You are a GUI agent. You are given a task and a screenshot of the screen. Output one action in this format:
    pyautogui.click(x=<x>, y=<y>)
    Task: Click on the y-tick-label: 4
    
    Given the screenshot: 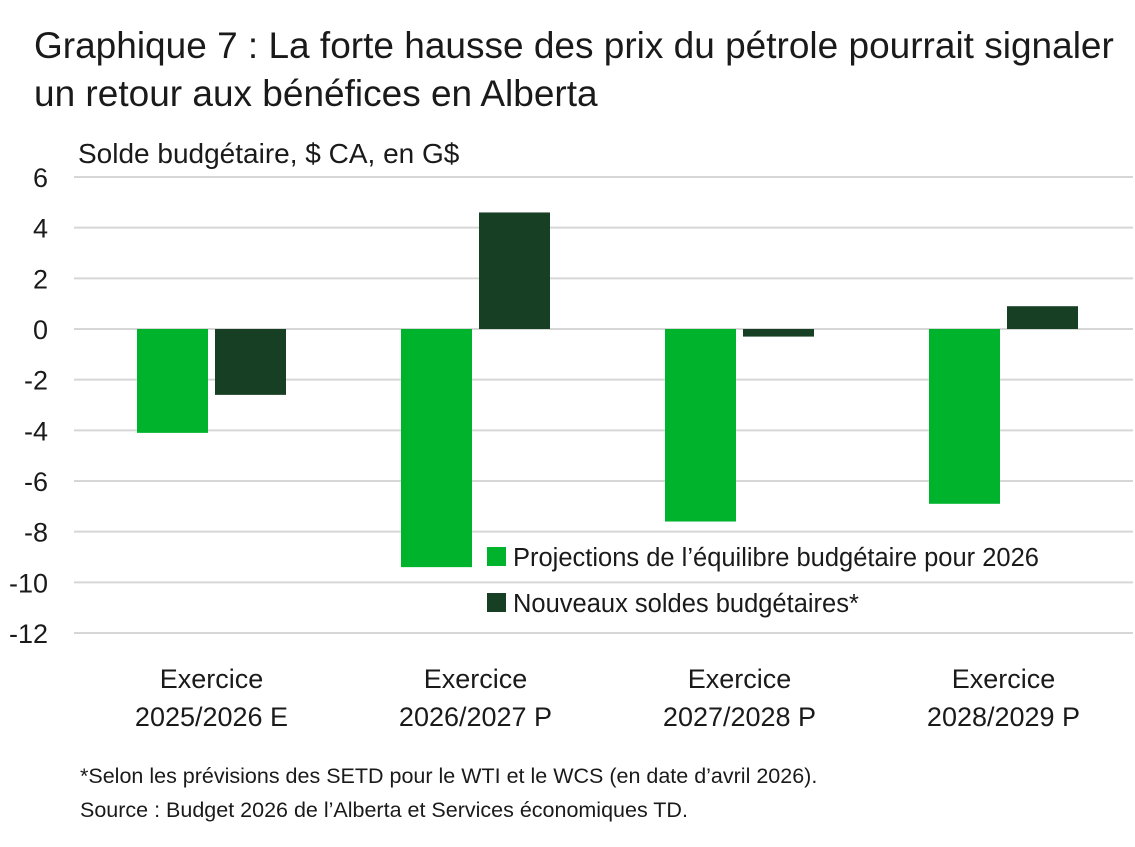 What is the action you would take?
    pyautogui.click(x=40, y=229)
    